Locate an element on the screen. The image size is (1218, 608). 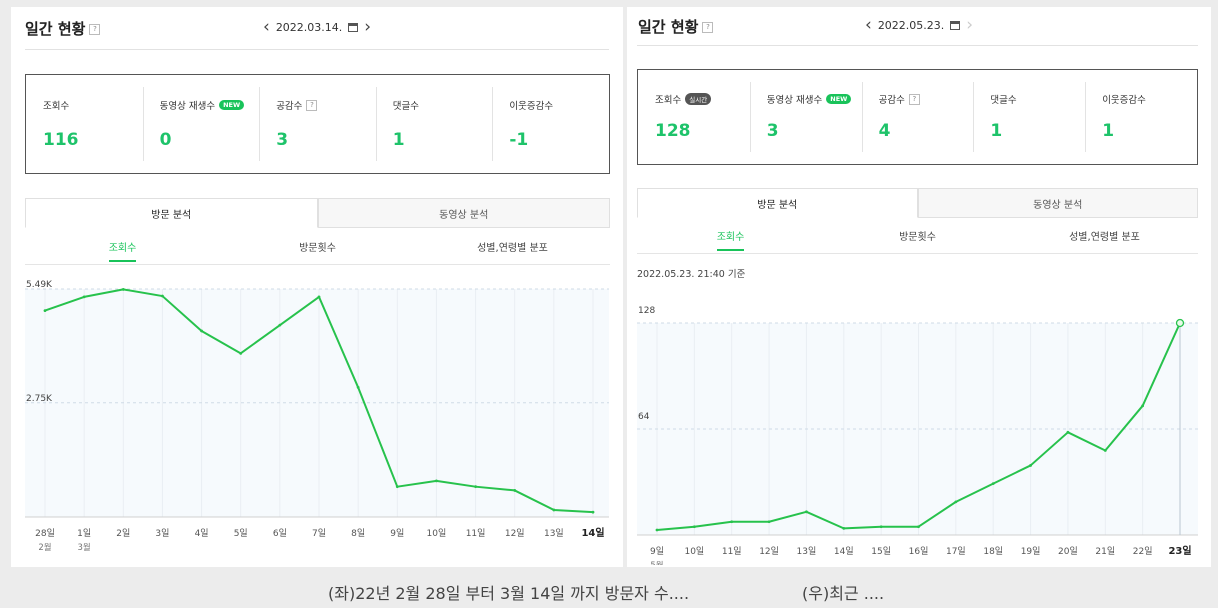
x-tick-label: 12일 is located at coordinates (515, 533).